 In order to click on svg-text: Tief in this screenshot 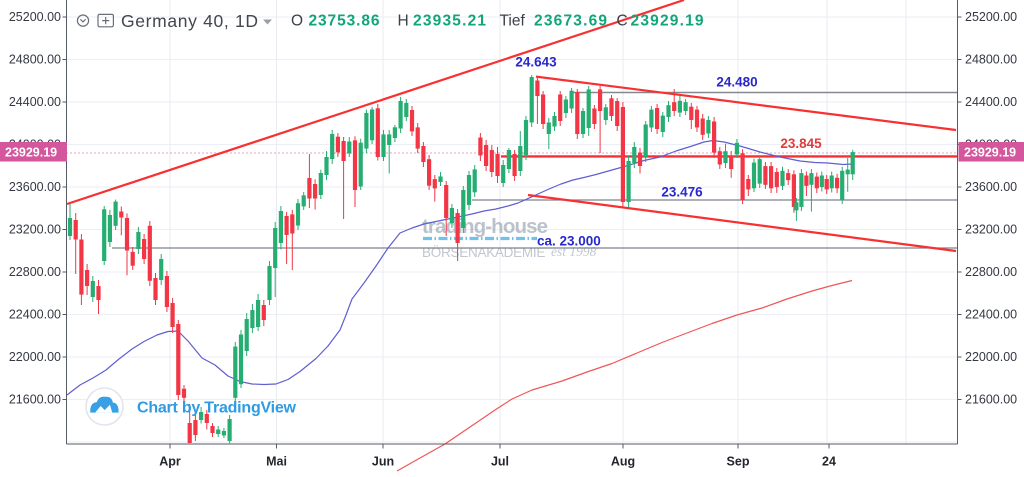, I will do `click(513, 21)`.